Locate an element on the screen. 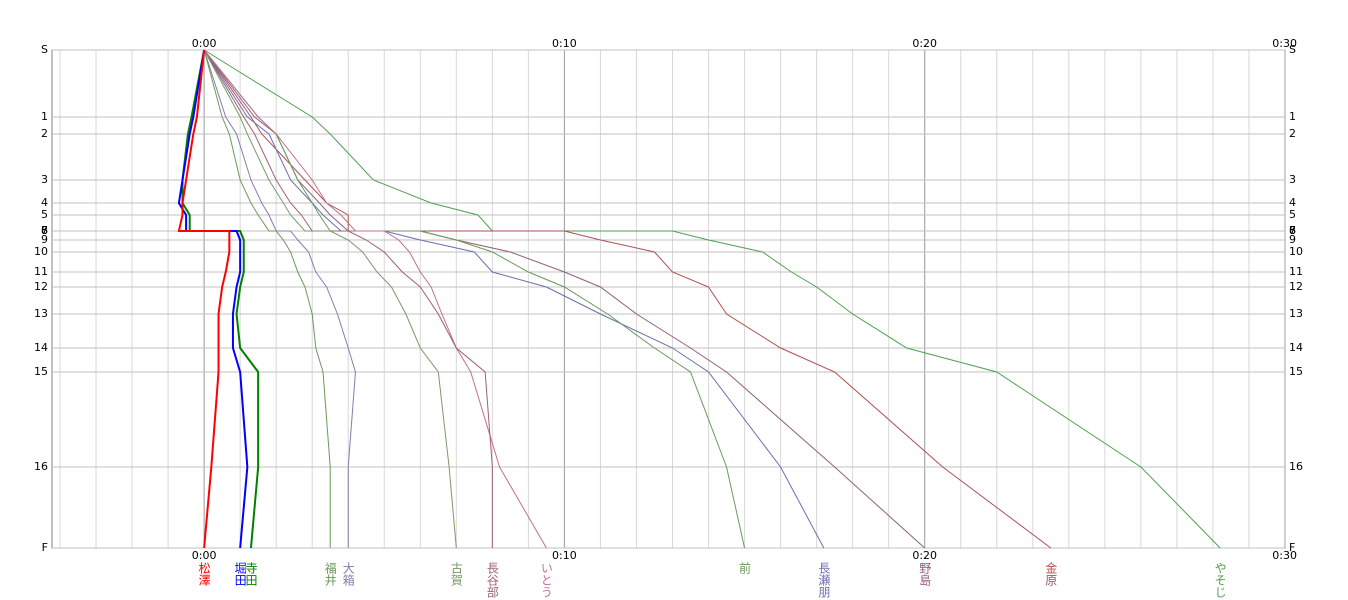 The width and height of the screenshot is (1348, 600). runner-name: 前 is located at coordinates (745, 567).